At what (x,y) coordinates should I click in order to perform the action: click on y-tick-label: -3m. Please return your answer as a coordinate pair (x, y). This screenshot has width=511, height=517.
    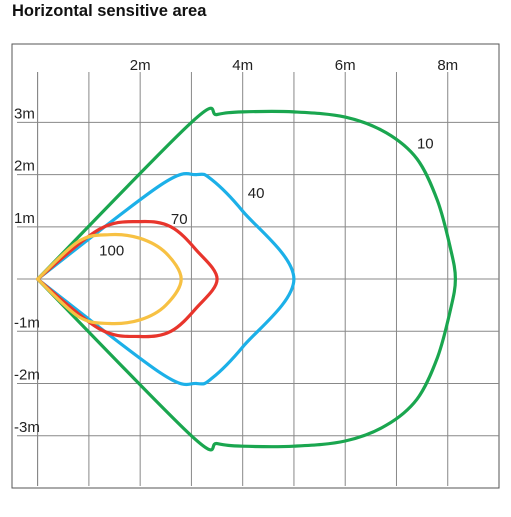
    Looking at the image, I should click on (27, 427).